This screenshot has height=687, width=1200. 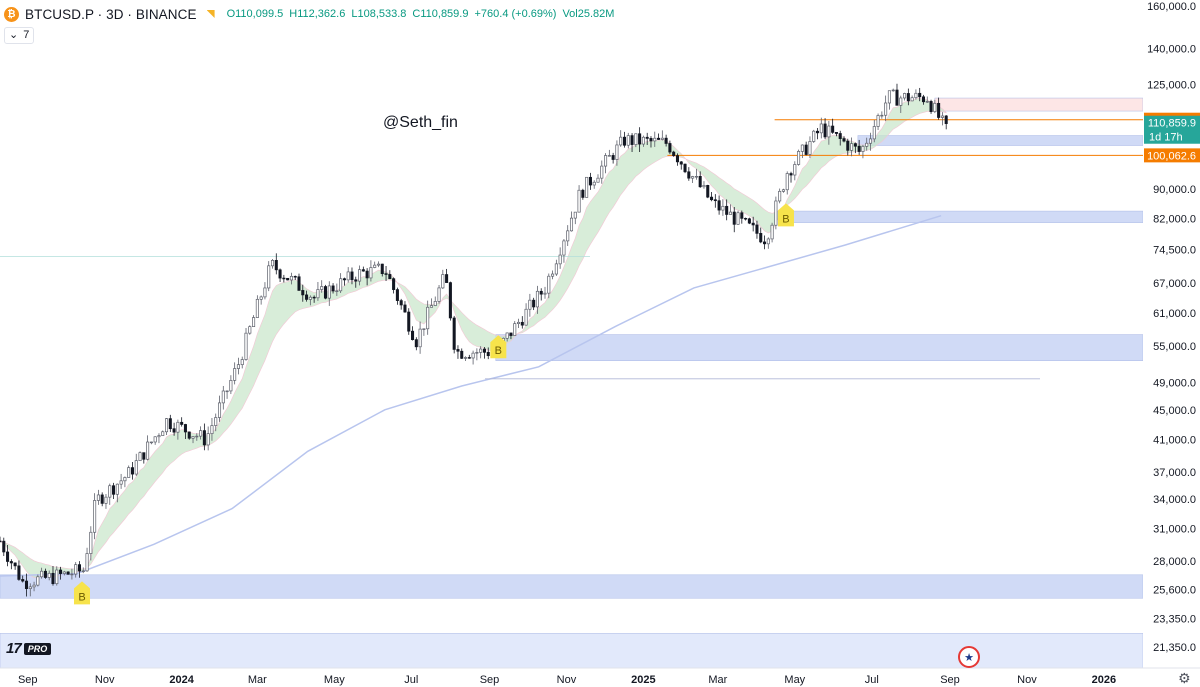 What do you see at coordinates (334, 680) in the screenshot?
I see `time-tick-label: May` at bounding box center [334, 680].